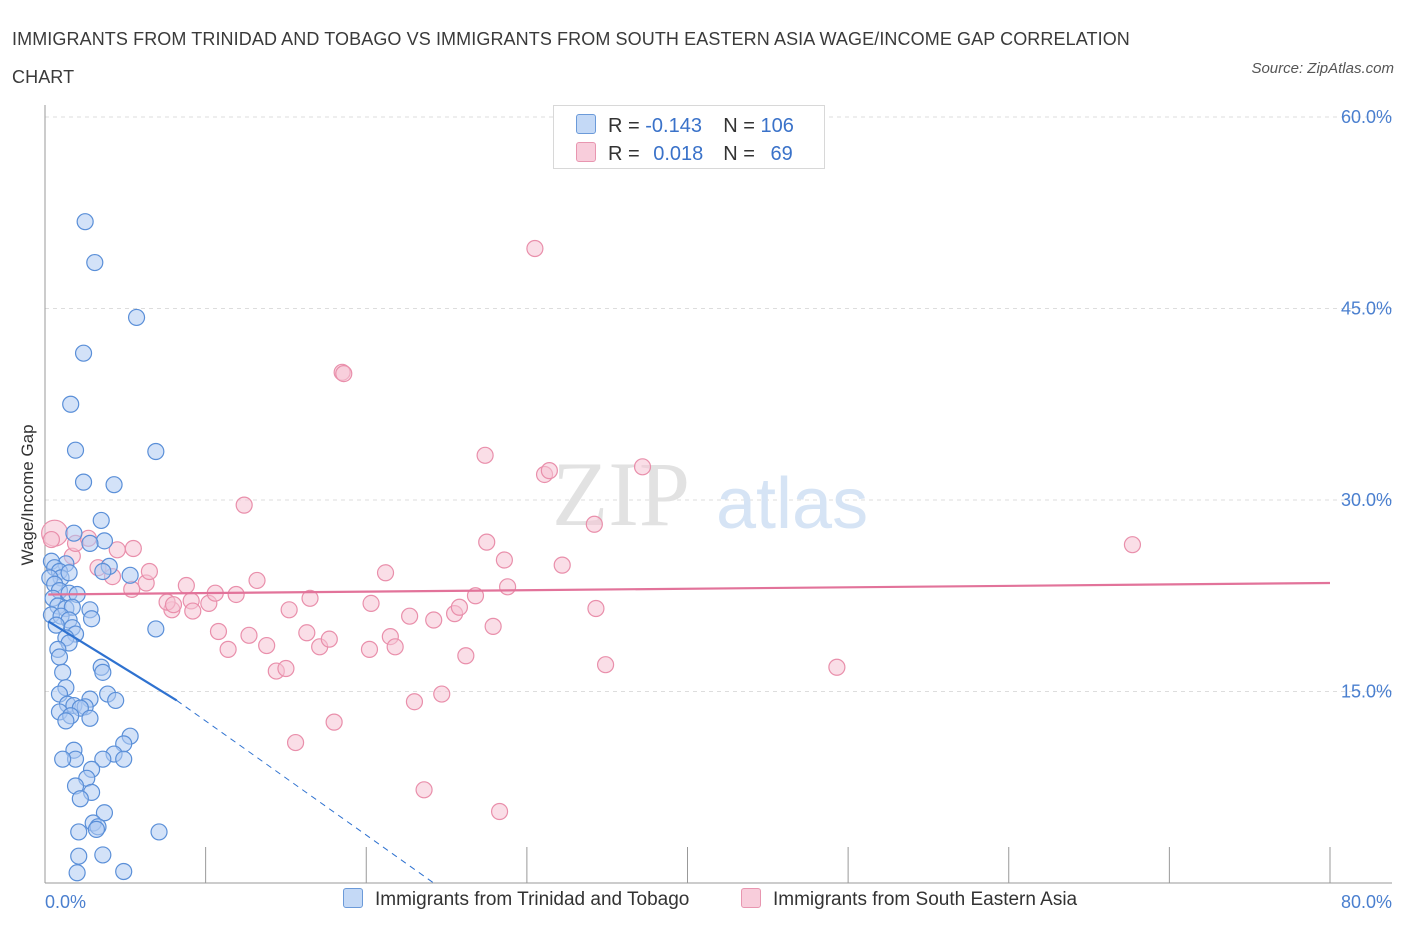 The height and width of the screenshot is (930, 1406). I want to click on y-tick-label: 45.0%, so click(1366, 309).